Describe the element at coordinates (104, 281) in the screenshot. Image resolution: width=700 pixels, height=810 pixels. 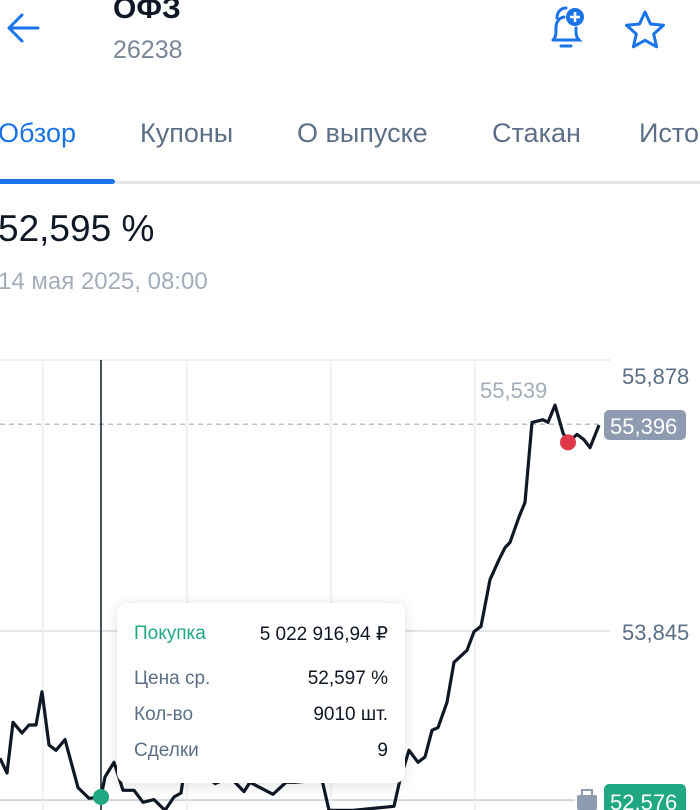
I see `price-datetime: 14 мая 2025, 08:00` at that location.